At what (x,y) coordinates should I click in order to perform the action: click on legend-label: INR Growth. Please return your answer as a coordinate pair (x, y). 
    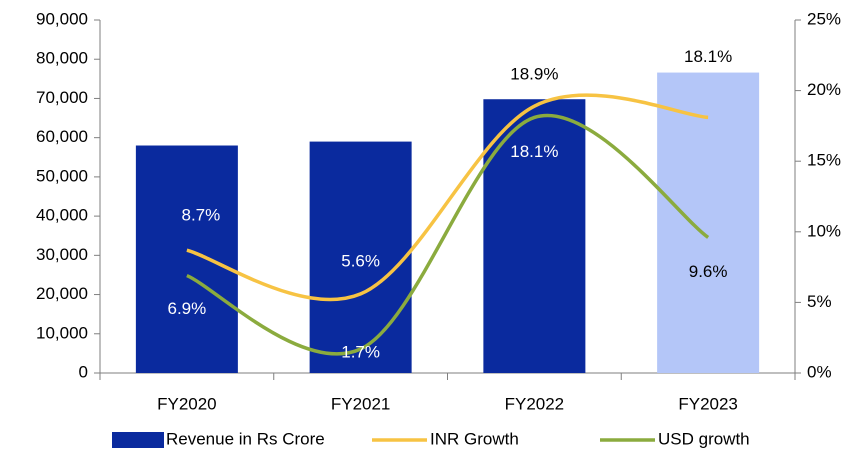
    Looking at the image, I should click on (474, 438).